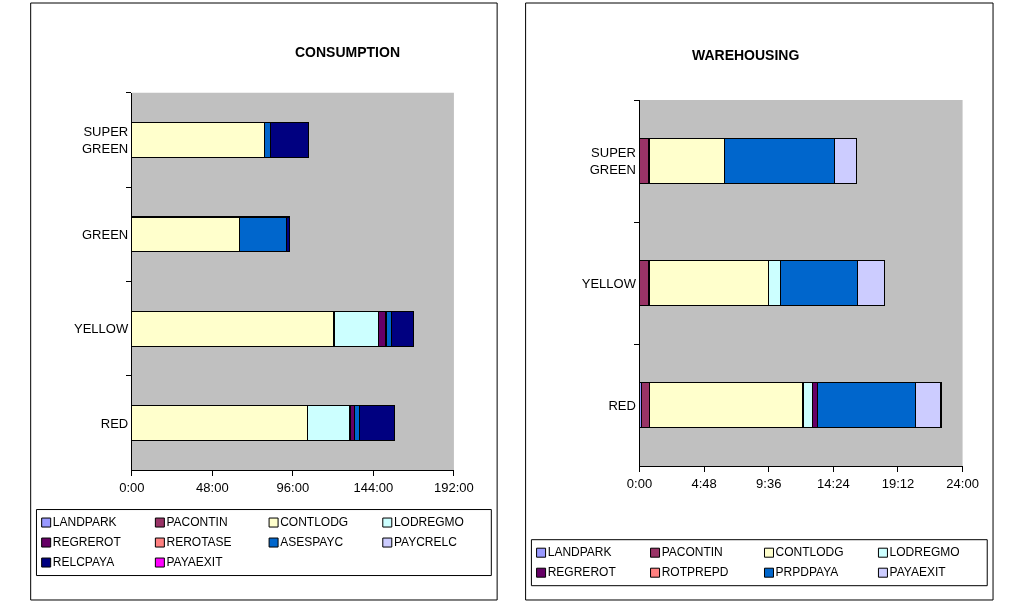 The height and width of the screenshot is (603, 1015). Describe the element at coordinates (347, 52) in the screenshot. I see `chart-title: CONSUMPTION` at that location.